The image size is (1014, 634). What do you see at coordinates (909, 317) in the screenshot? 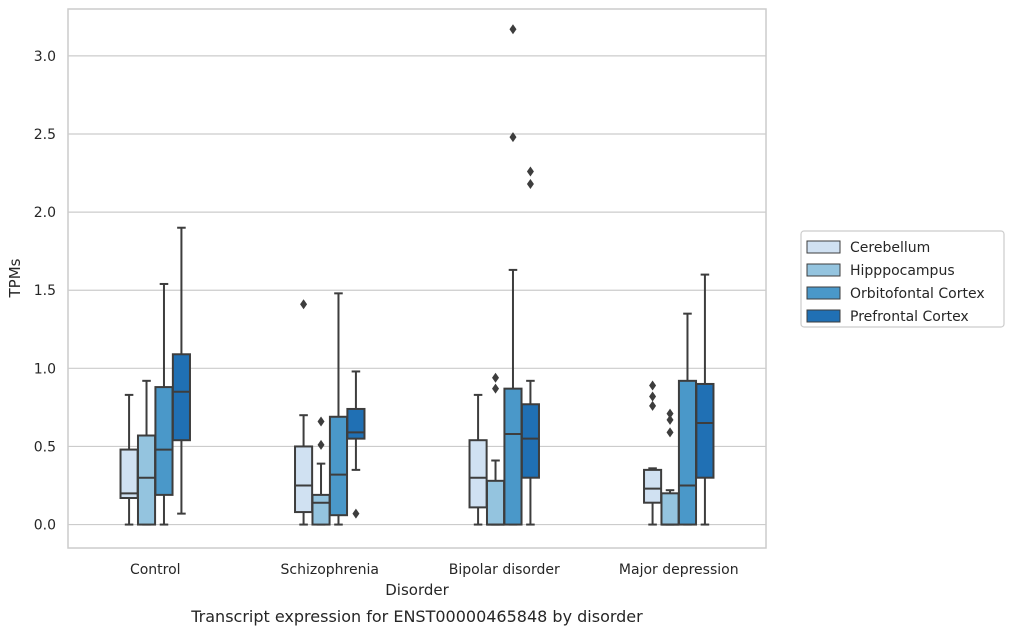
I see `legend-label: Prefrontal Cortex` at bounding box center [909, 317].